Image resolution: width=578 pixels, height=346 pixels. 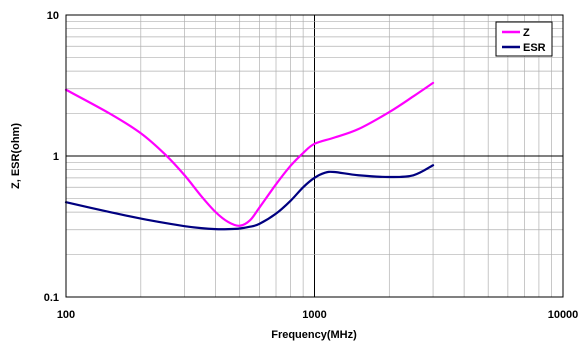 I want to click on y-tick-label: 10, so click(x=53, y=16).